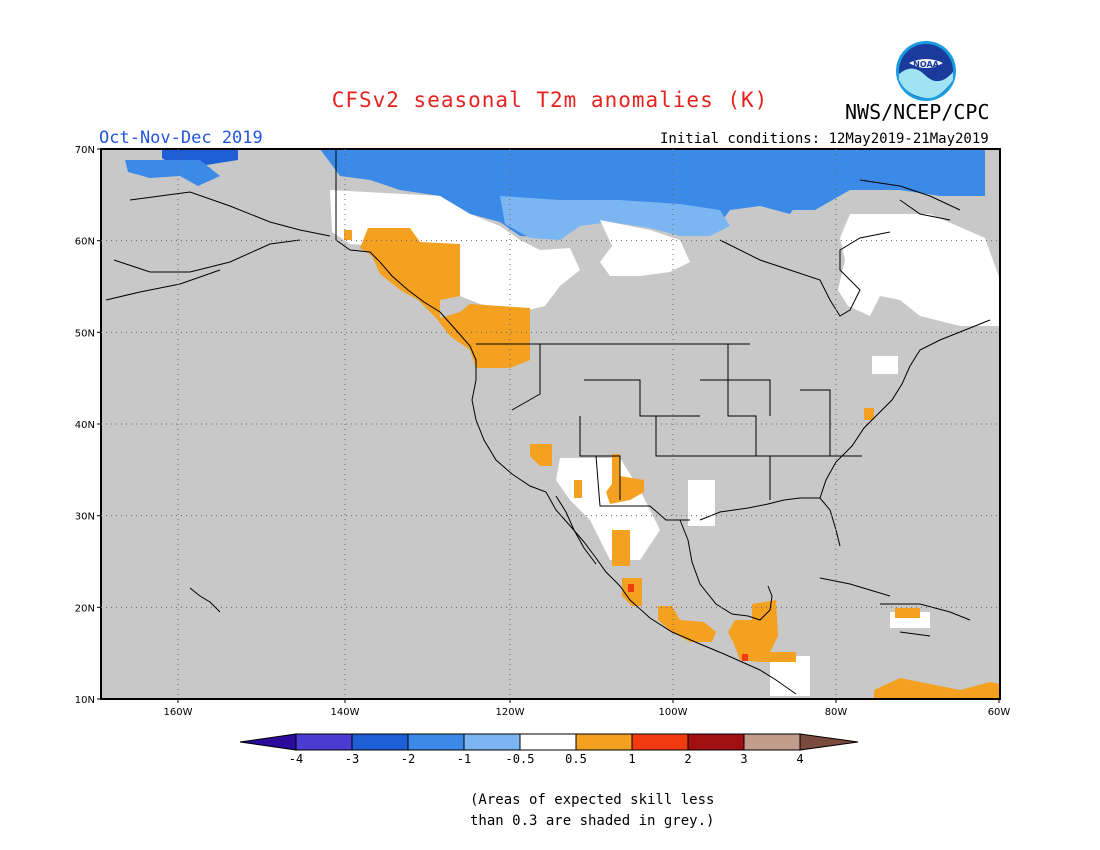  I want to click on colorbar-end-high, so click(829, 742).